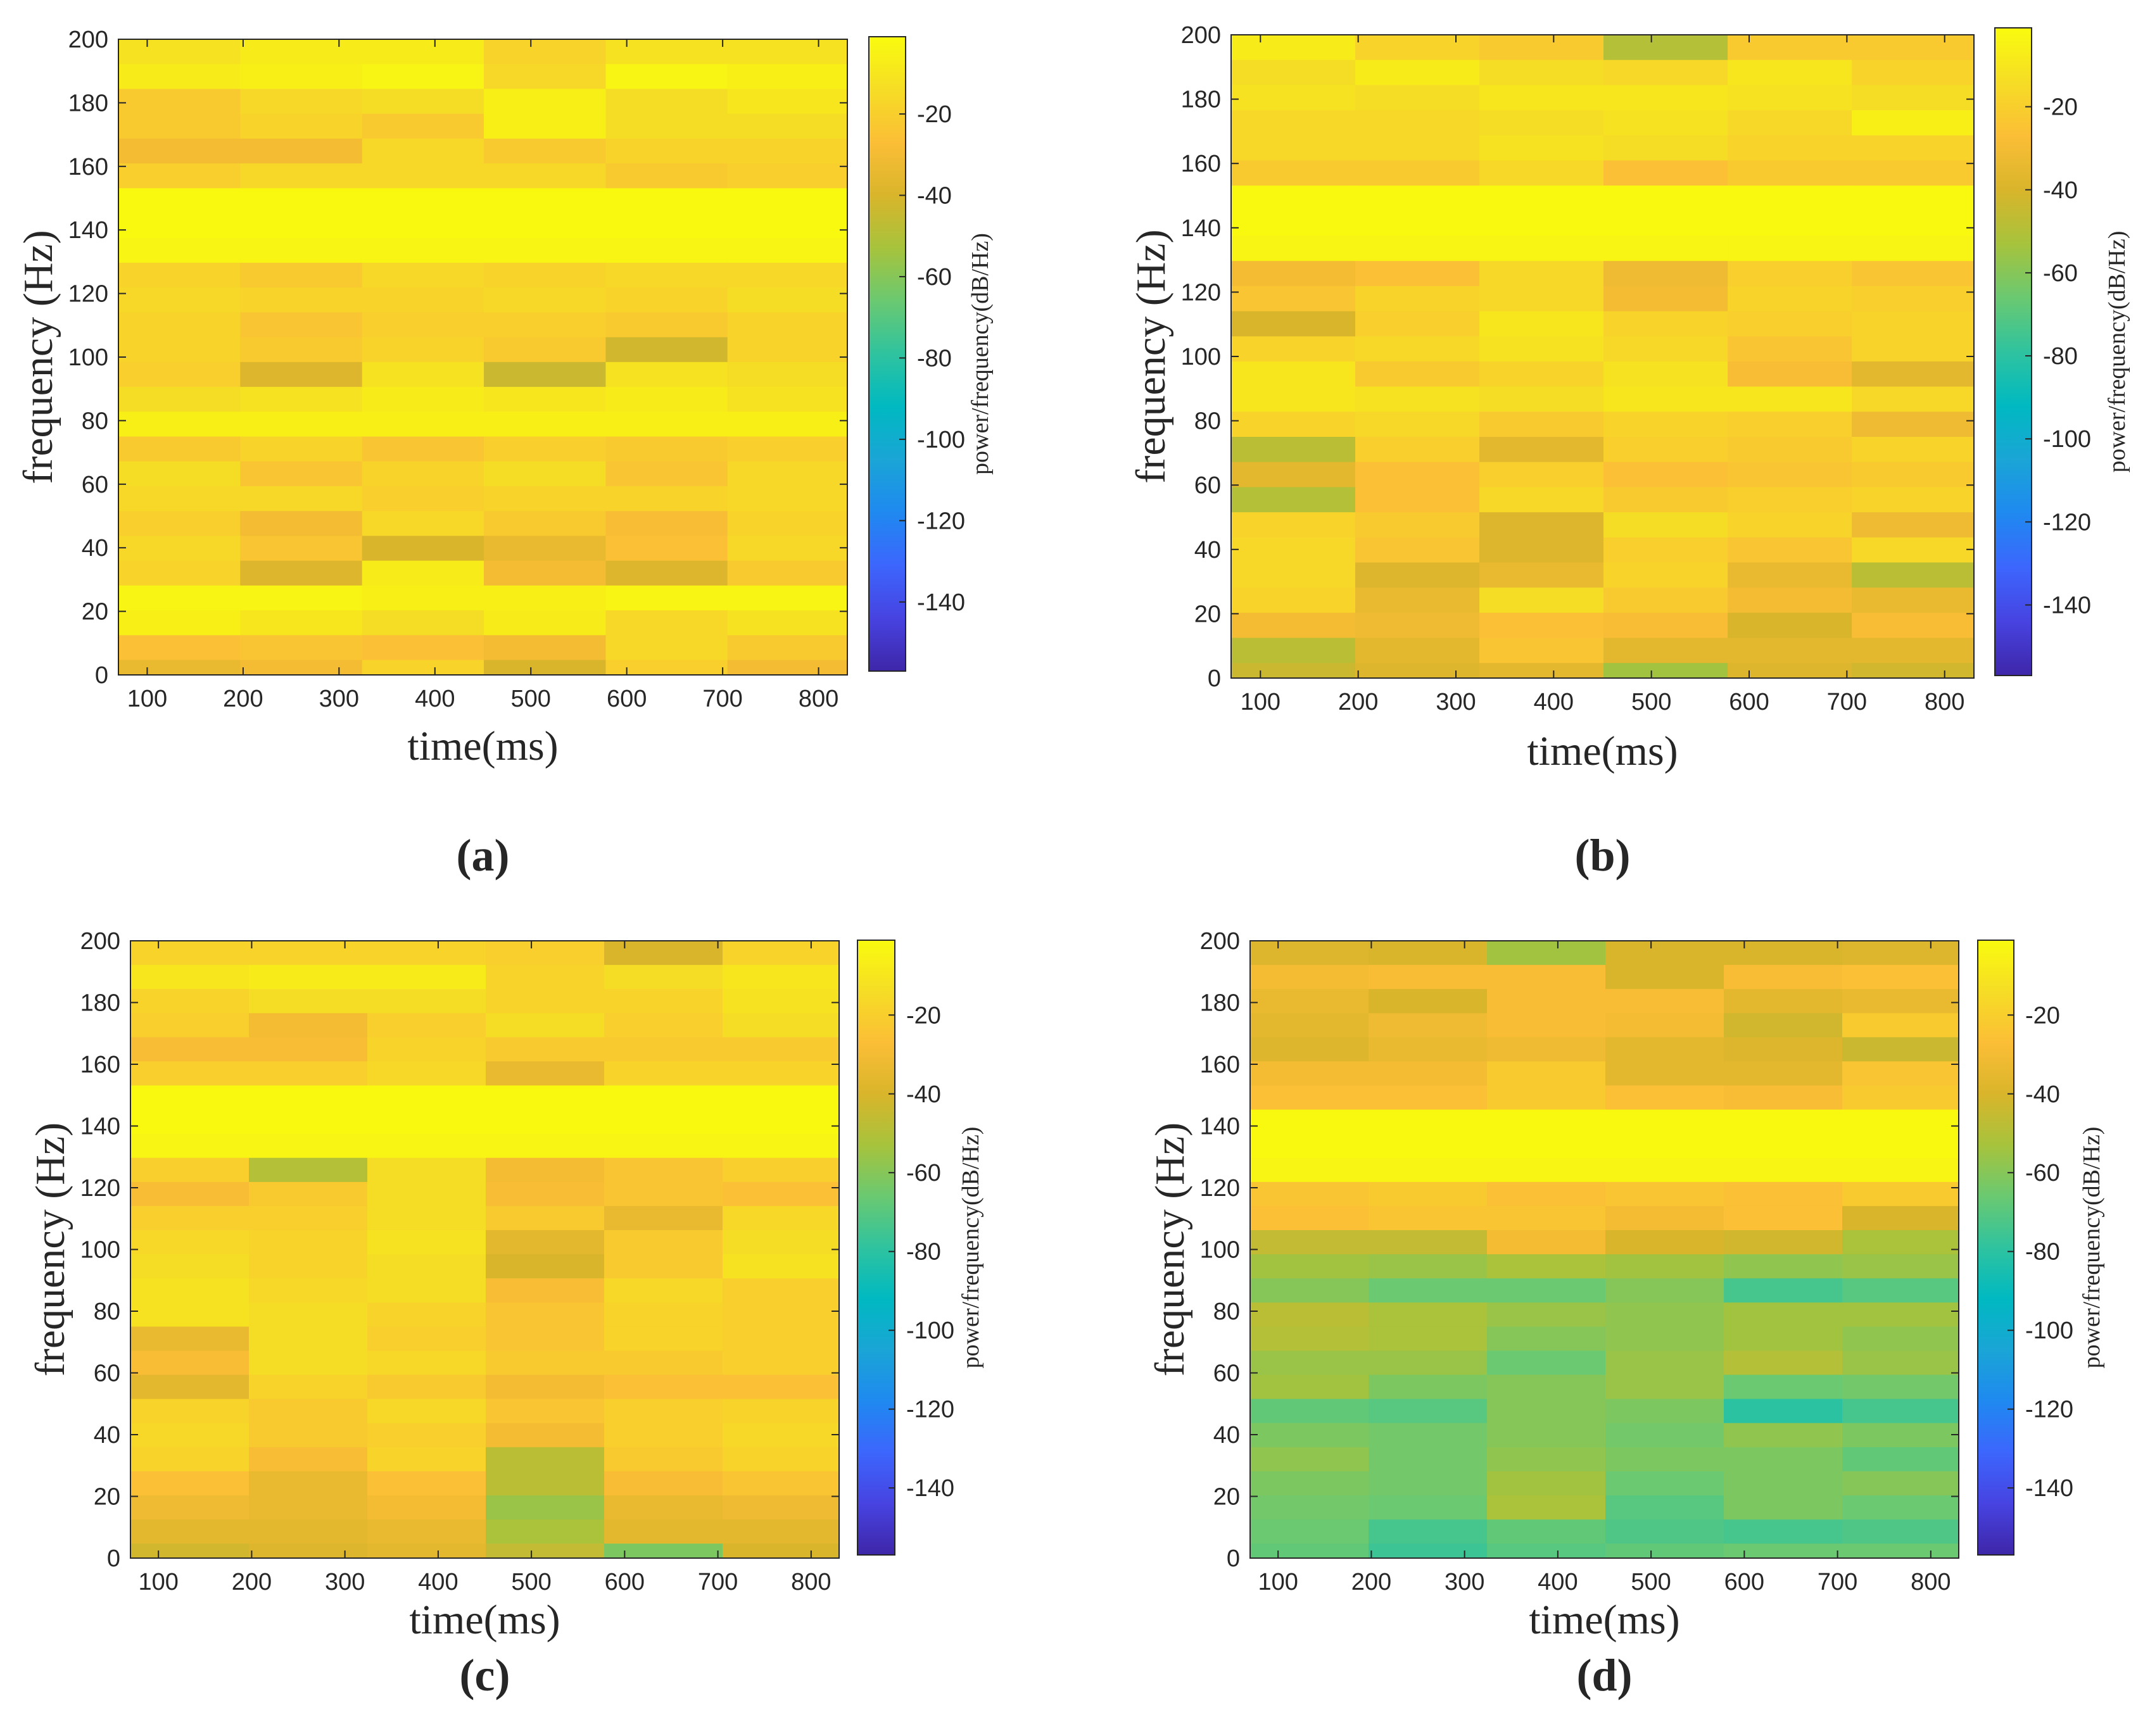 The image size is (2150, 1736). Describe the element at coordinates (100, 1003) in the screenshot. I see `y-tick-label: 180` at that location.